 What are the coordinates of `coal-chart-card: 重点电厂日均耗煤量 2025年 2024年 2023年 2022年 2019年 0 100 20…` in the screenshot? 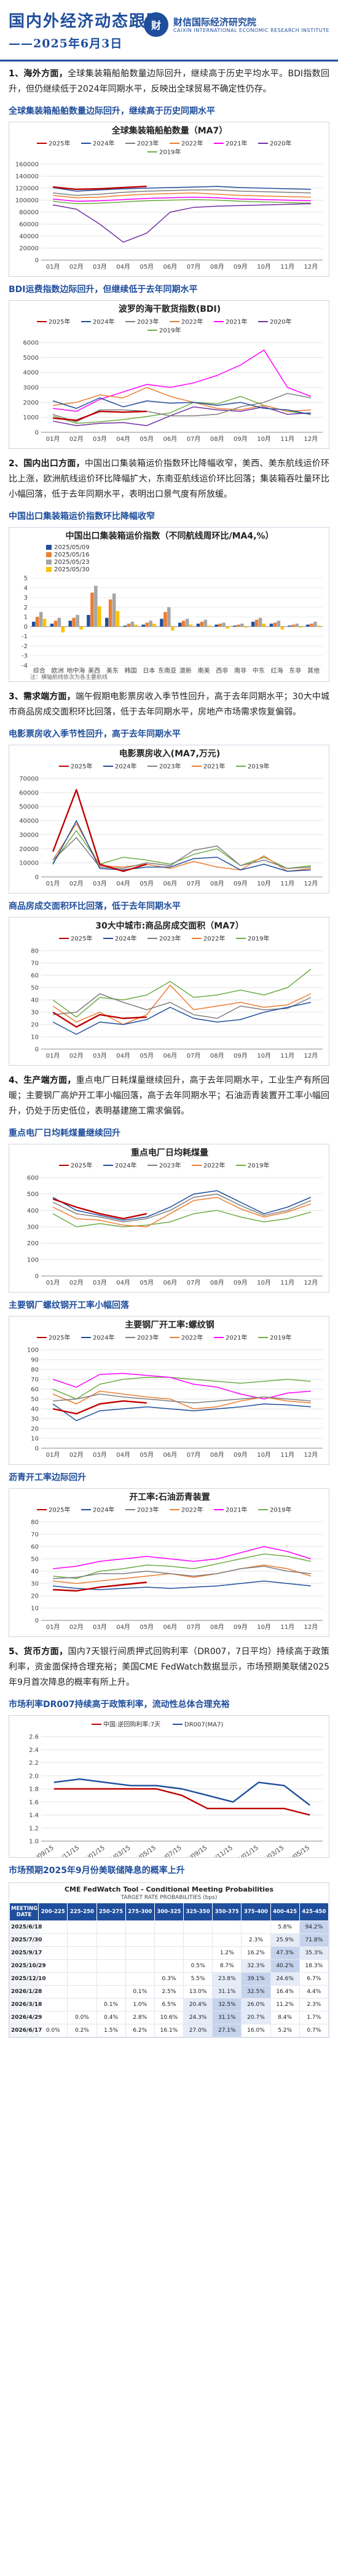 It's located at (169, 1218).